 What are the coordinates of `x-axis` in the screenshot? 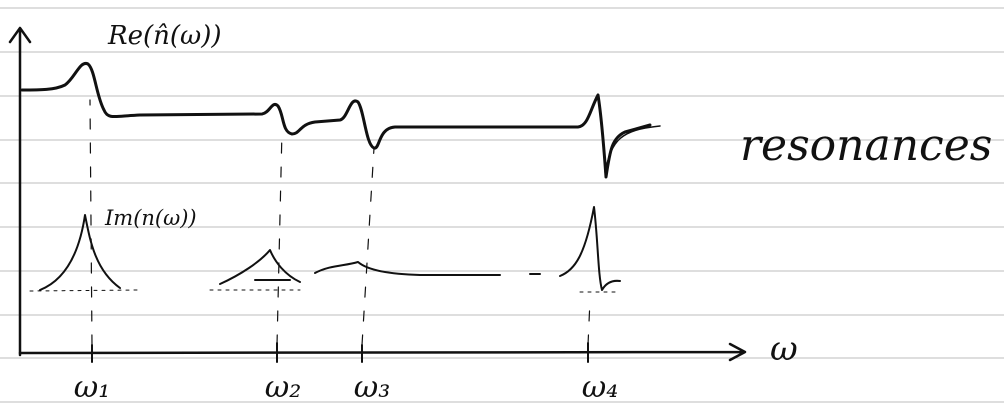 It's located at (382, 352).